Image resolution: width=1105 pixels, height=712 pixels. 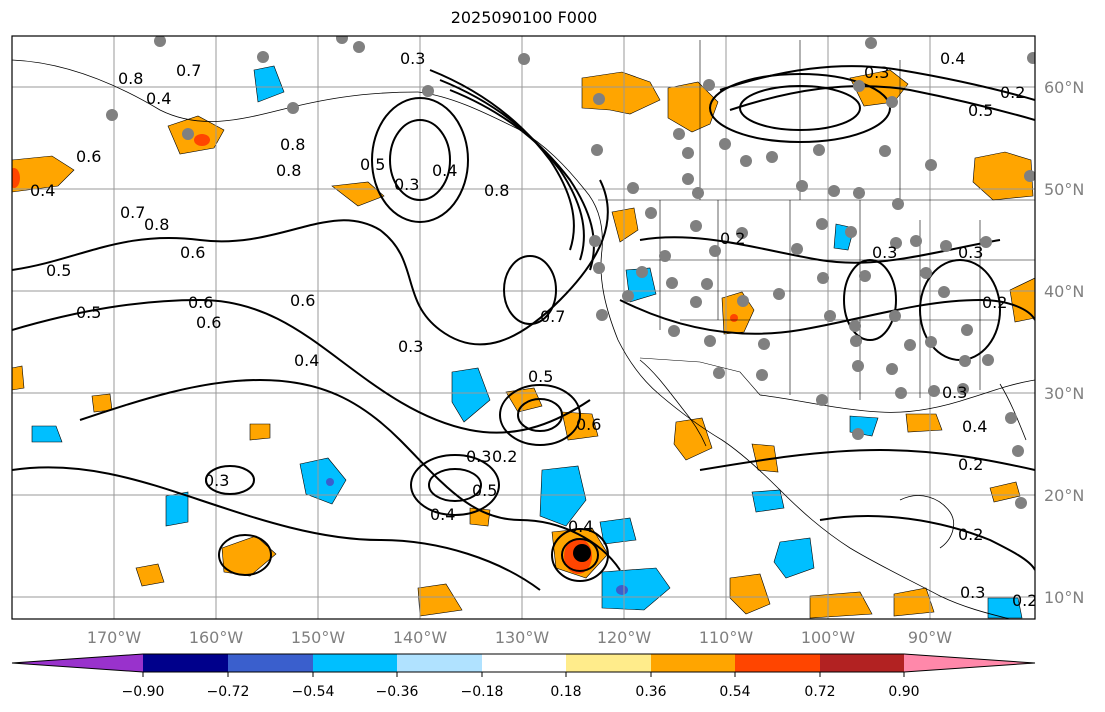 I want to click on latitude-labels: 60°N 50°N 40°N 30°N 20°N 10°N, so click(x=1064, y=342).